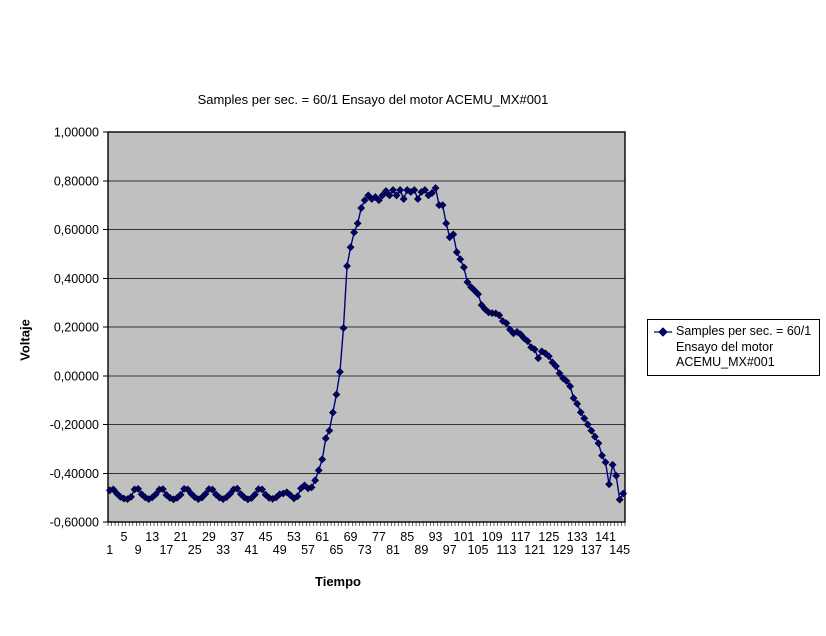 Image resolution: width=826 pixels, height=636 pixels. Describe the element at coordinates (463, 537) in the screenshot. I see `svg-text: 101` at that location.